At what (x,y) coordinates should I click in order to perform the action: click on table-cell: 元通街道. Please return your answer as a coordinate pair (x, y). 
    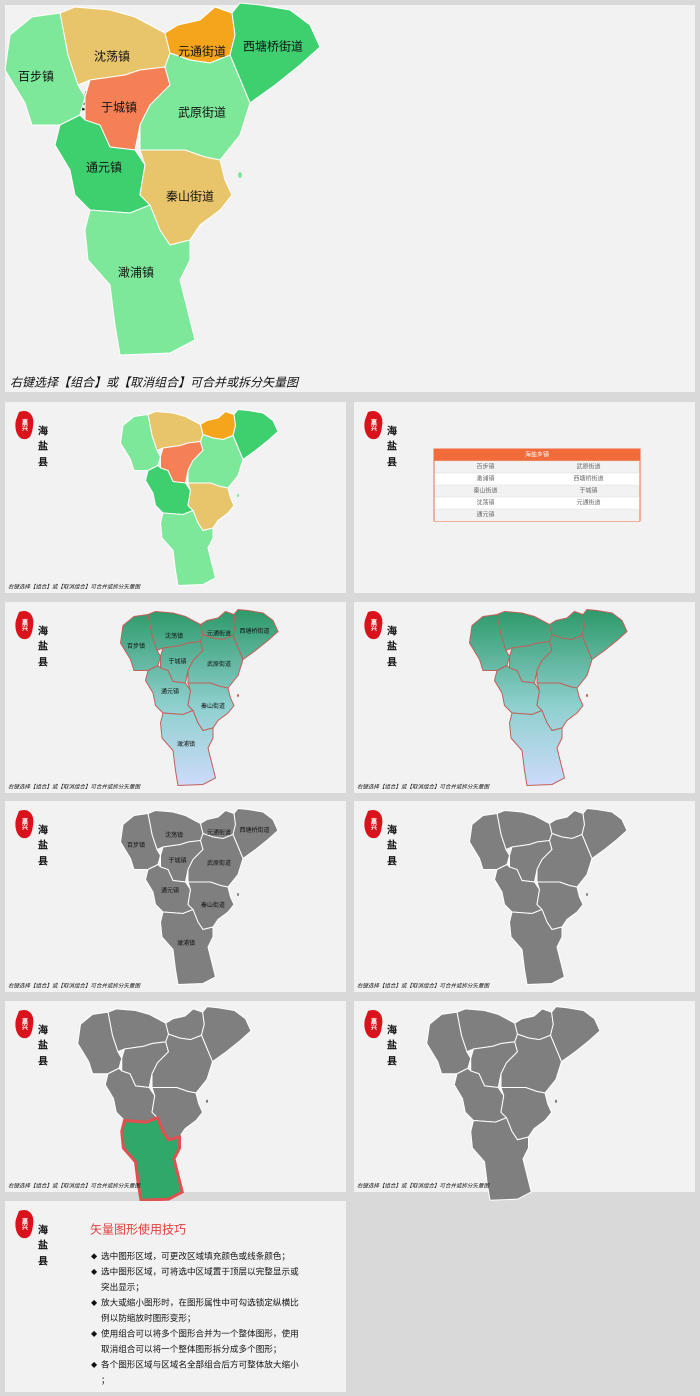
    Looking at the image, I should click on (588, 503).